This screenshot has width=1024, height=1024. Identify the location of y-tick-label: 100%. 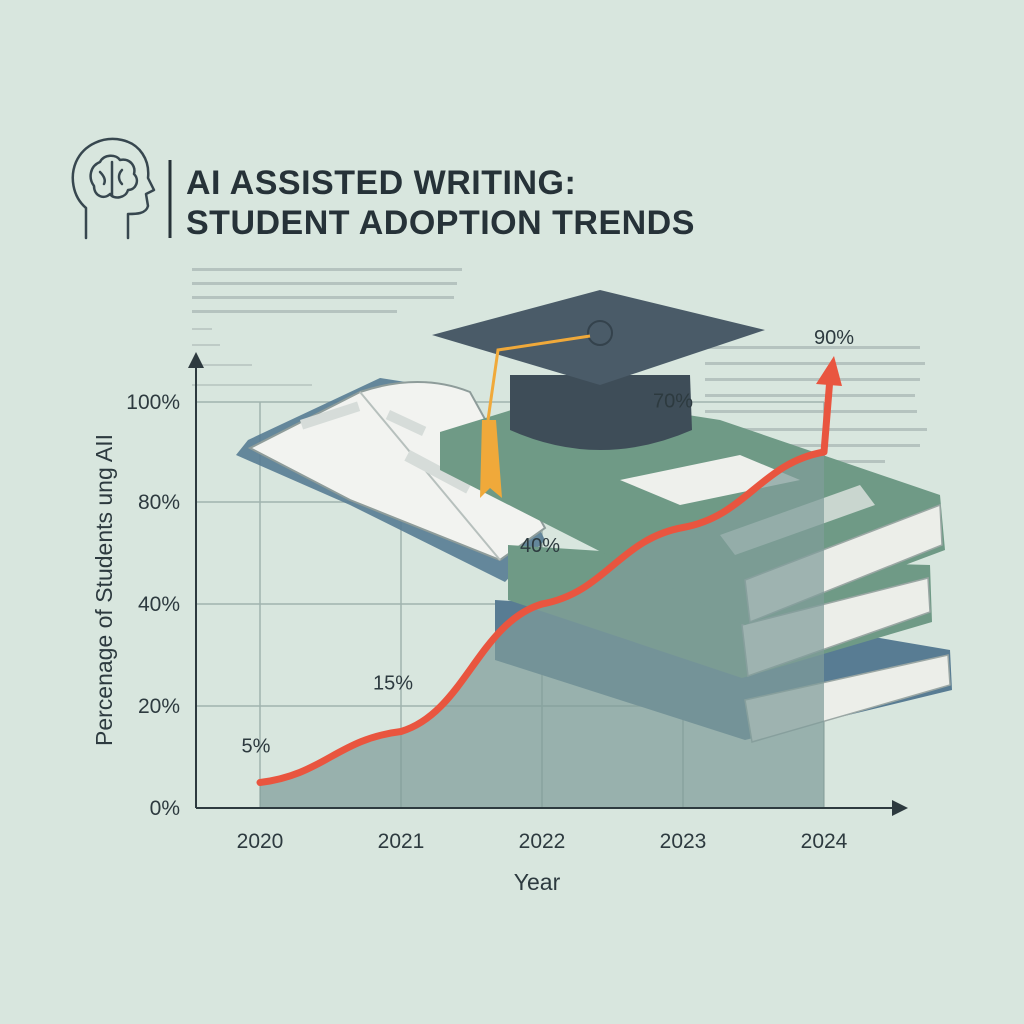
(153, 402).